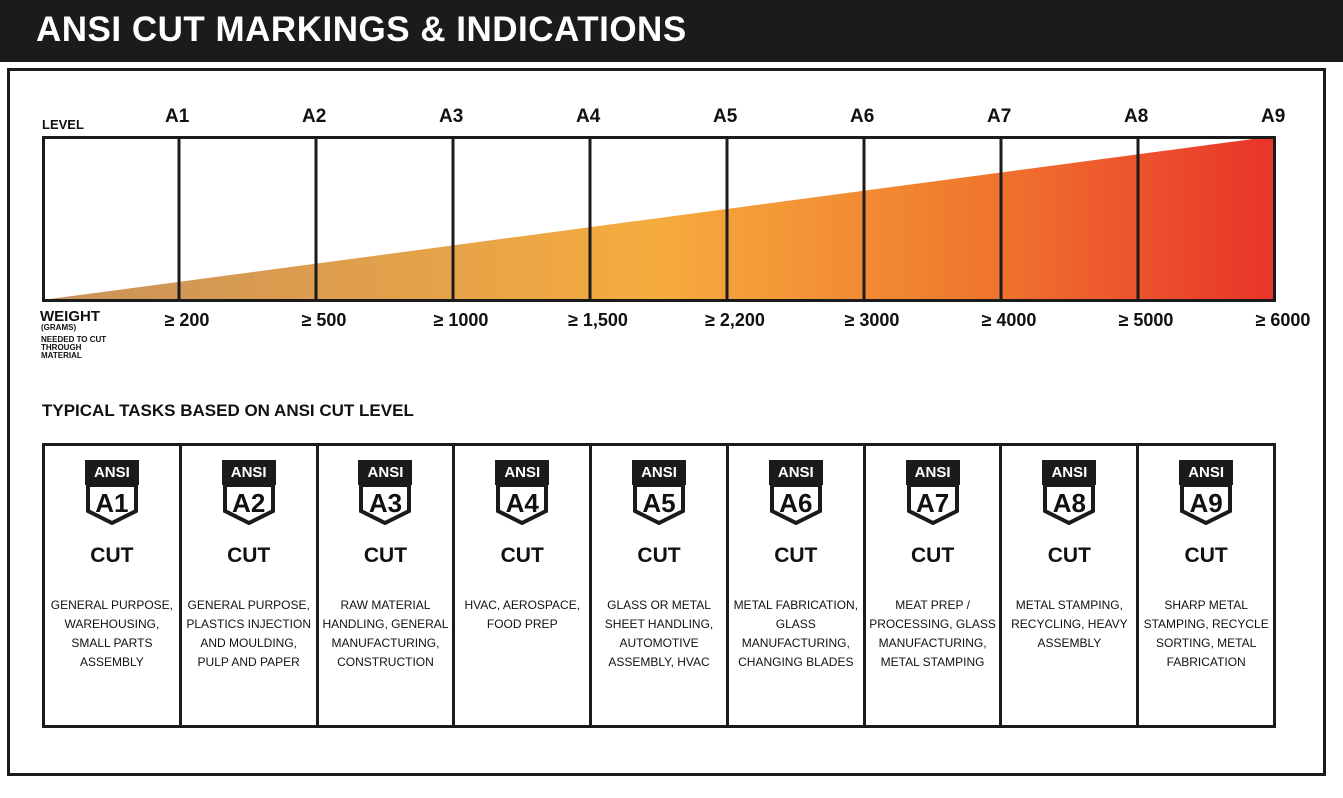 Image resolution: width=1343 pixels, height=798 pixels. Describe the element at coordinates (588, 116) in the screenshot. I see `level-a4: A4` at that location.